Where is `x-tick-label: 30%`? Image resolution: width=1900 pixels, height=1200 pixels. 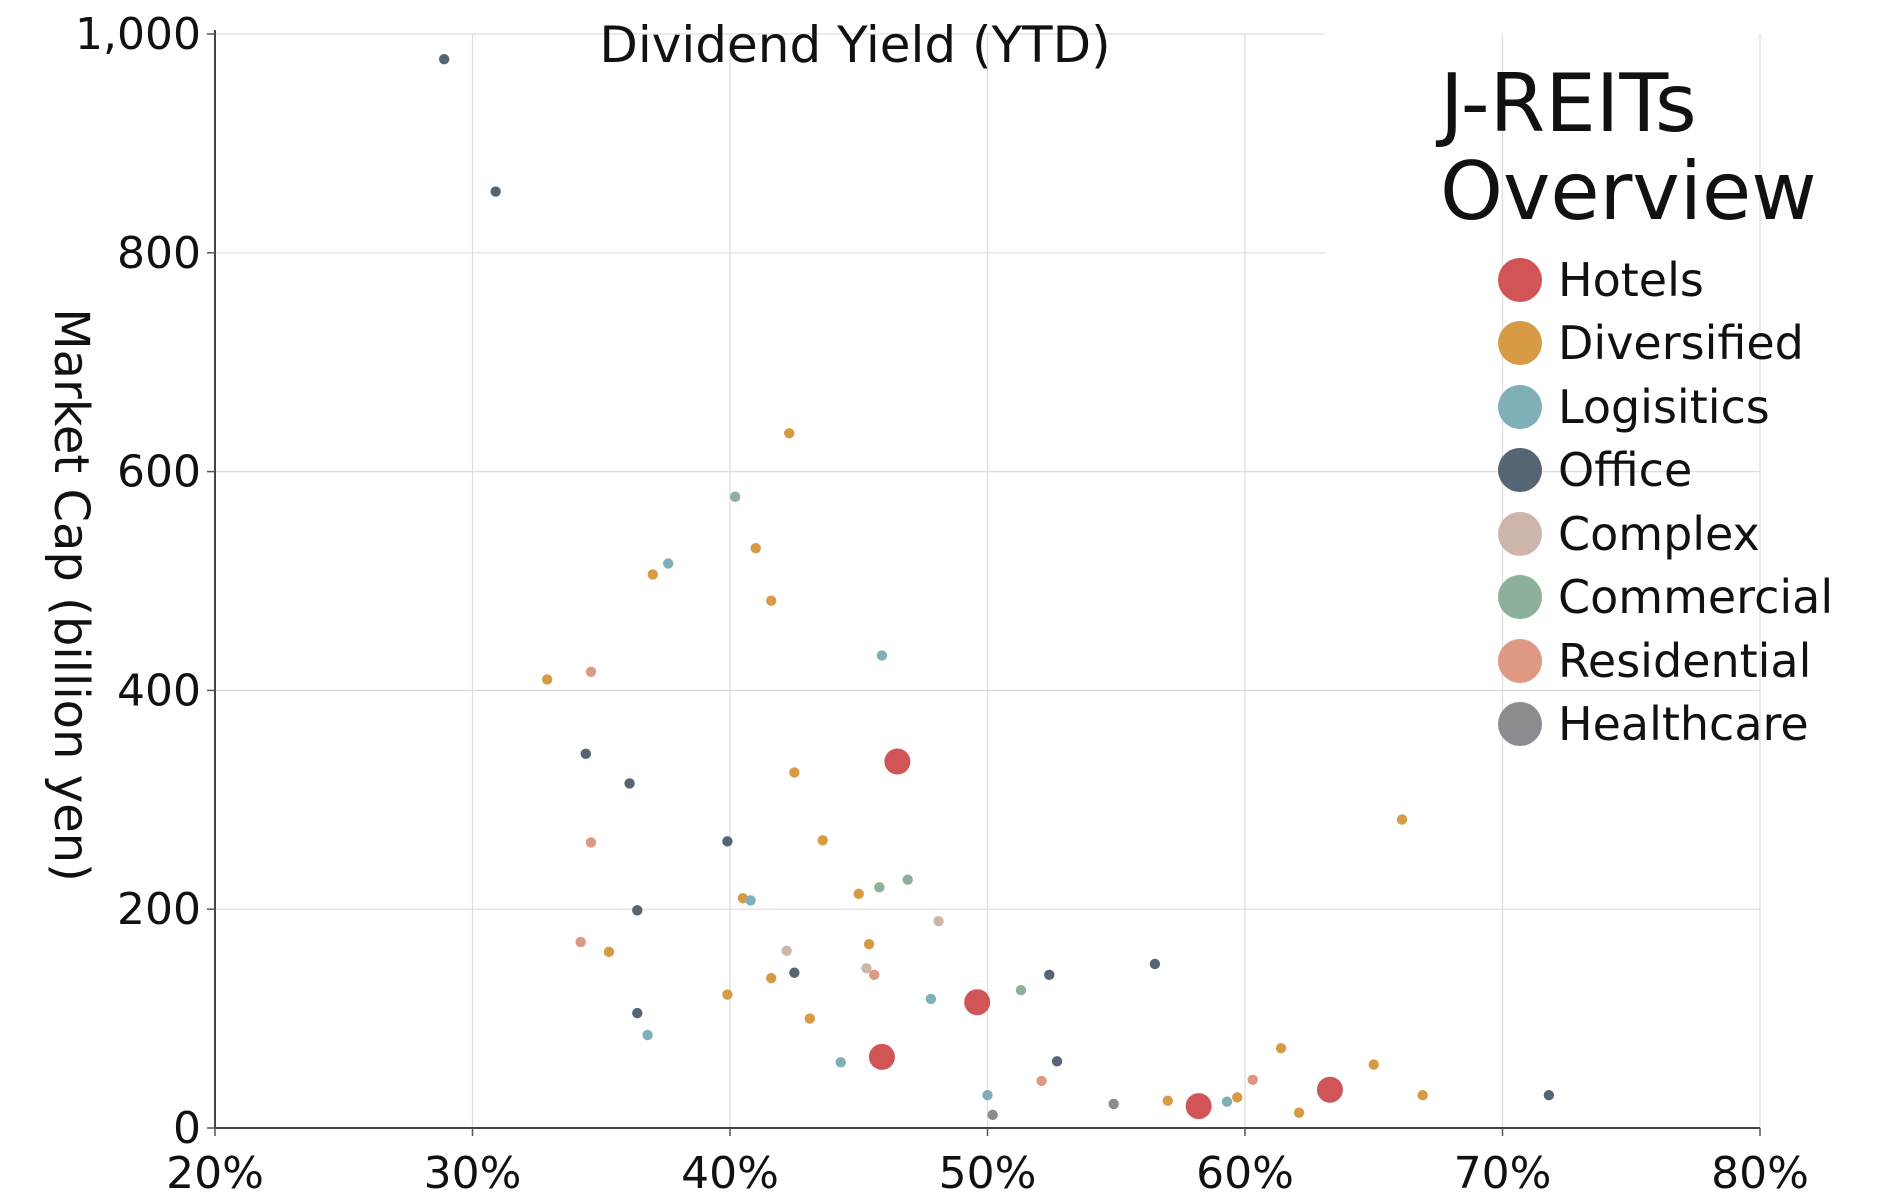
x-tick-label: 30% is located at coordinates (473, 1173).